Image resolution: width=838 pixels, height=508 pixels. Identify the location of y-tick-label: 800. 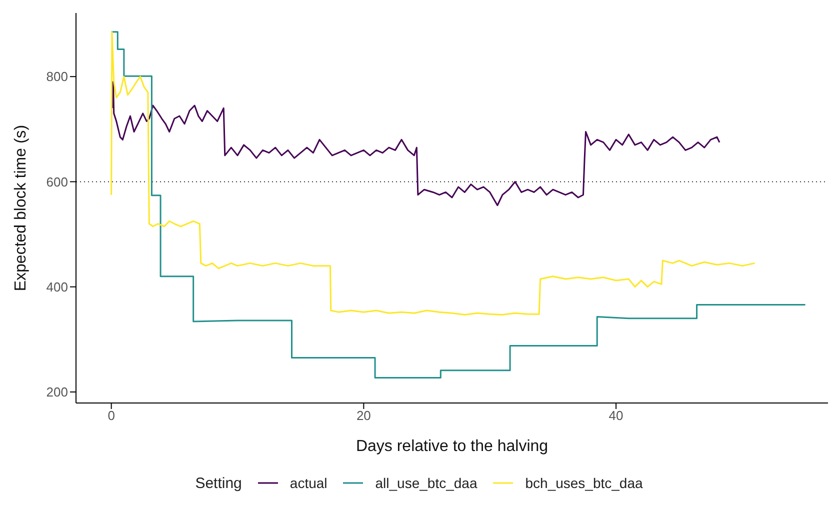
(57, 76).